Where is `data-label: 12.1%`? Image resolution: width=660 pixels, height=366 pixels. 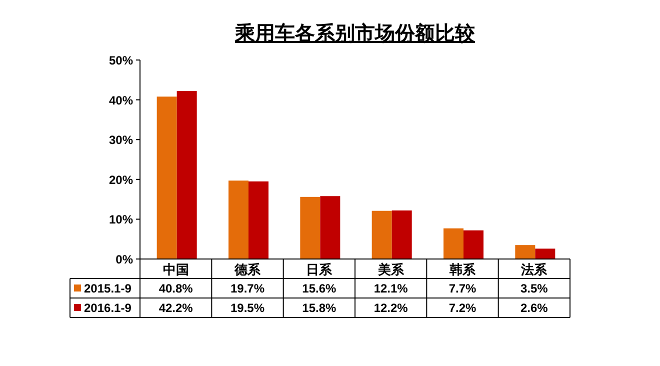 data-label: 12.1% is located at coordinates (391, 289).